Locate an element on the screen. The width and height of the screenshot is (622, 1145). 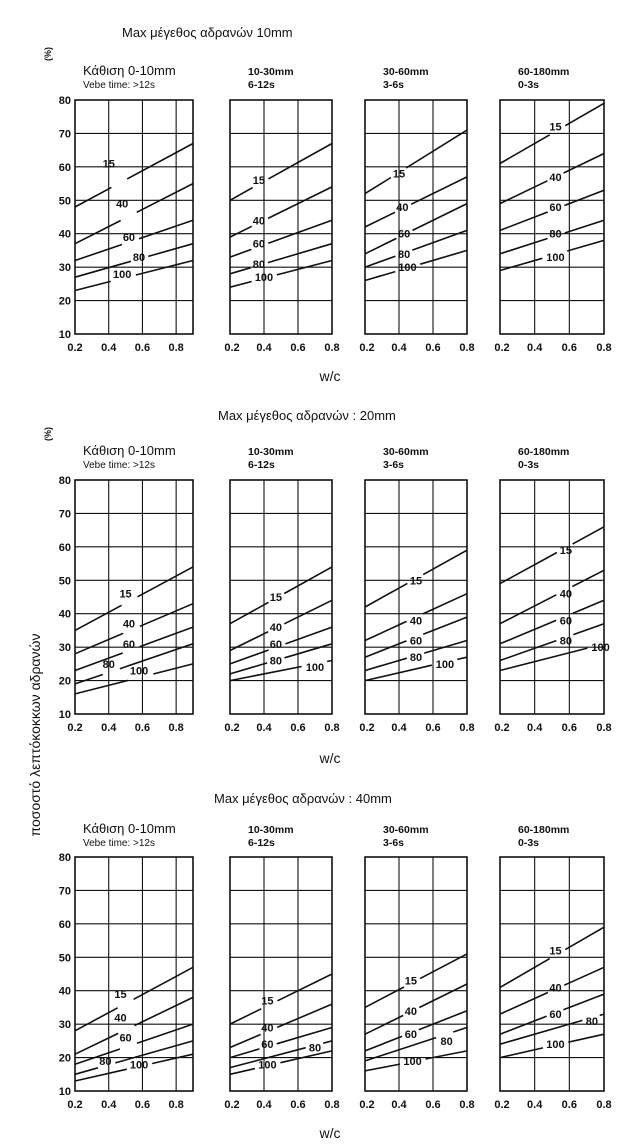
chart-title: Max μέγεθος αδρανών 10mm is located at coordinates (207, 32).